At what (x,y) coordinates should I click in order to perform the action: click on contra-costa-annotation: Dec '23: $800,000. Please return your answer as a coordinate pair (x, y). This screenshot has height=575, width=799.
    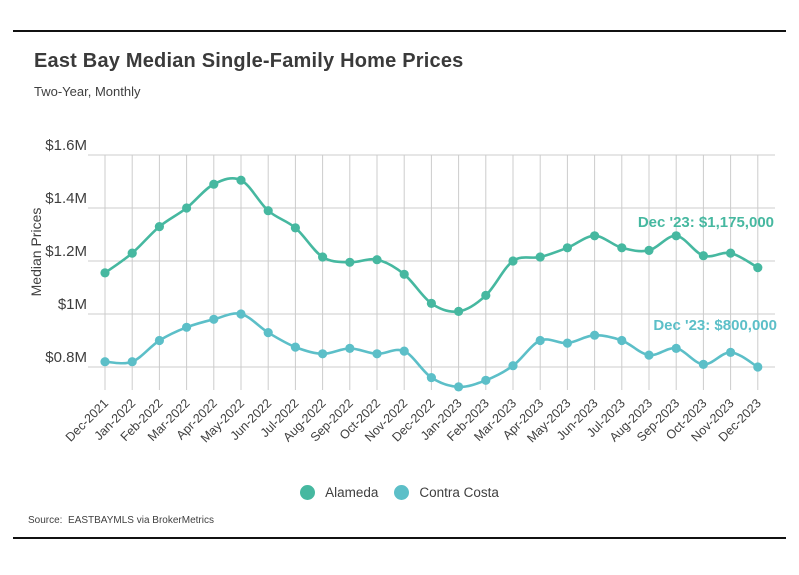
    Looking at the image, I should click on (715, 325).